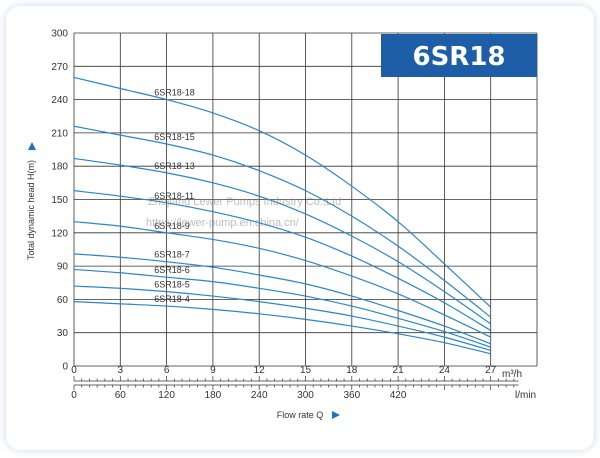  I want to click on y-axis-title: Total dynamic head H(m), so click(31, 210).